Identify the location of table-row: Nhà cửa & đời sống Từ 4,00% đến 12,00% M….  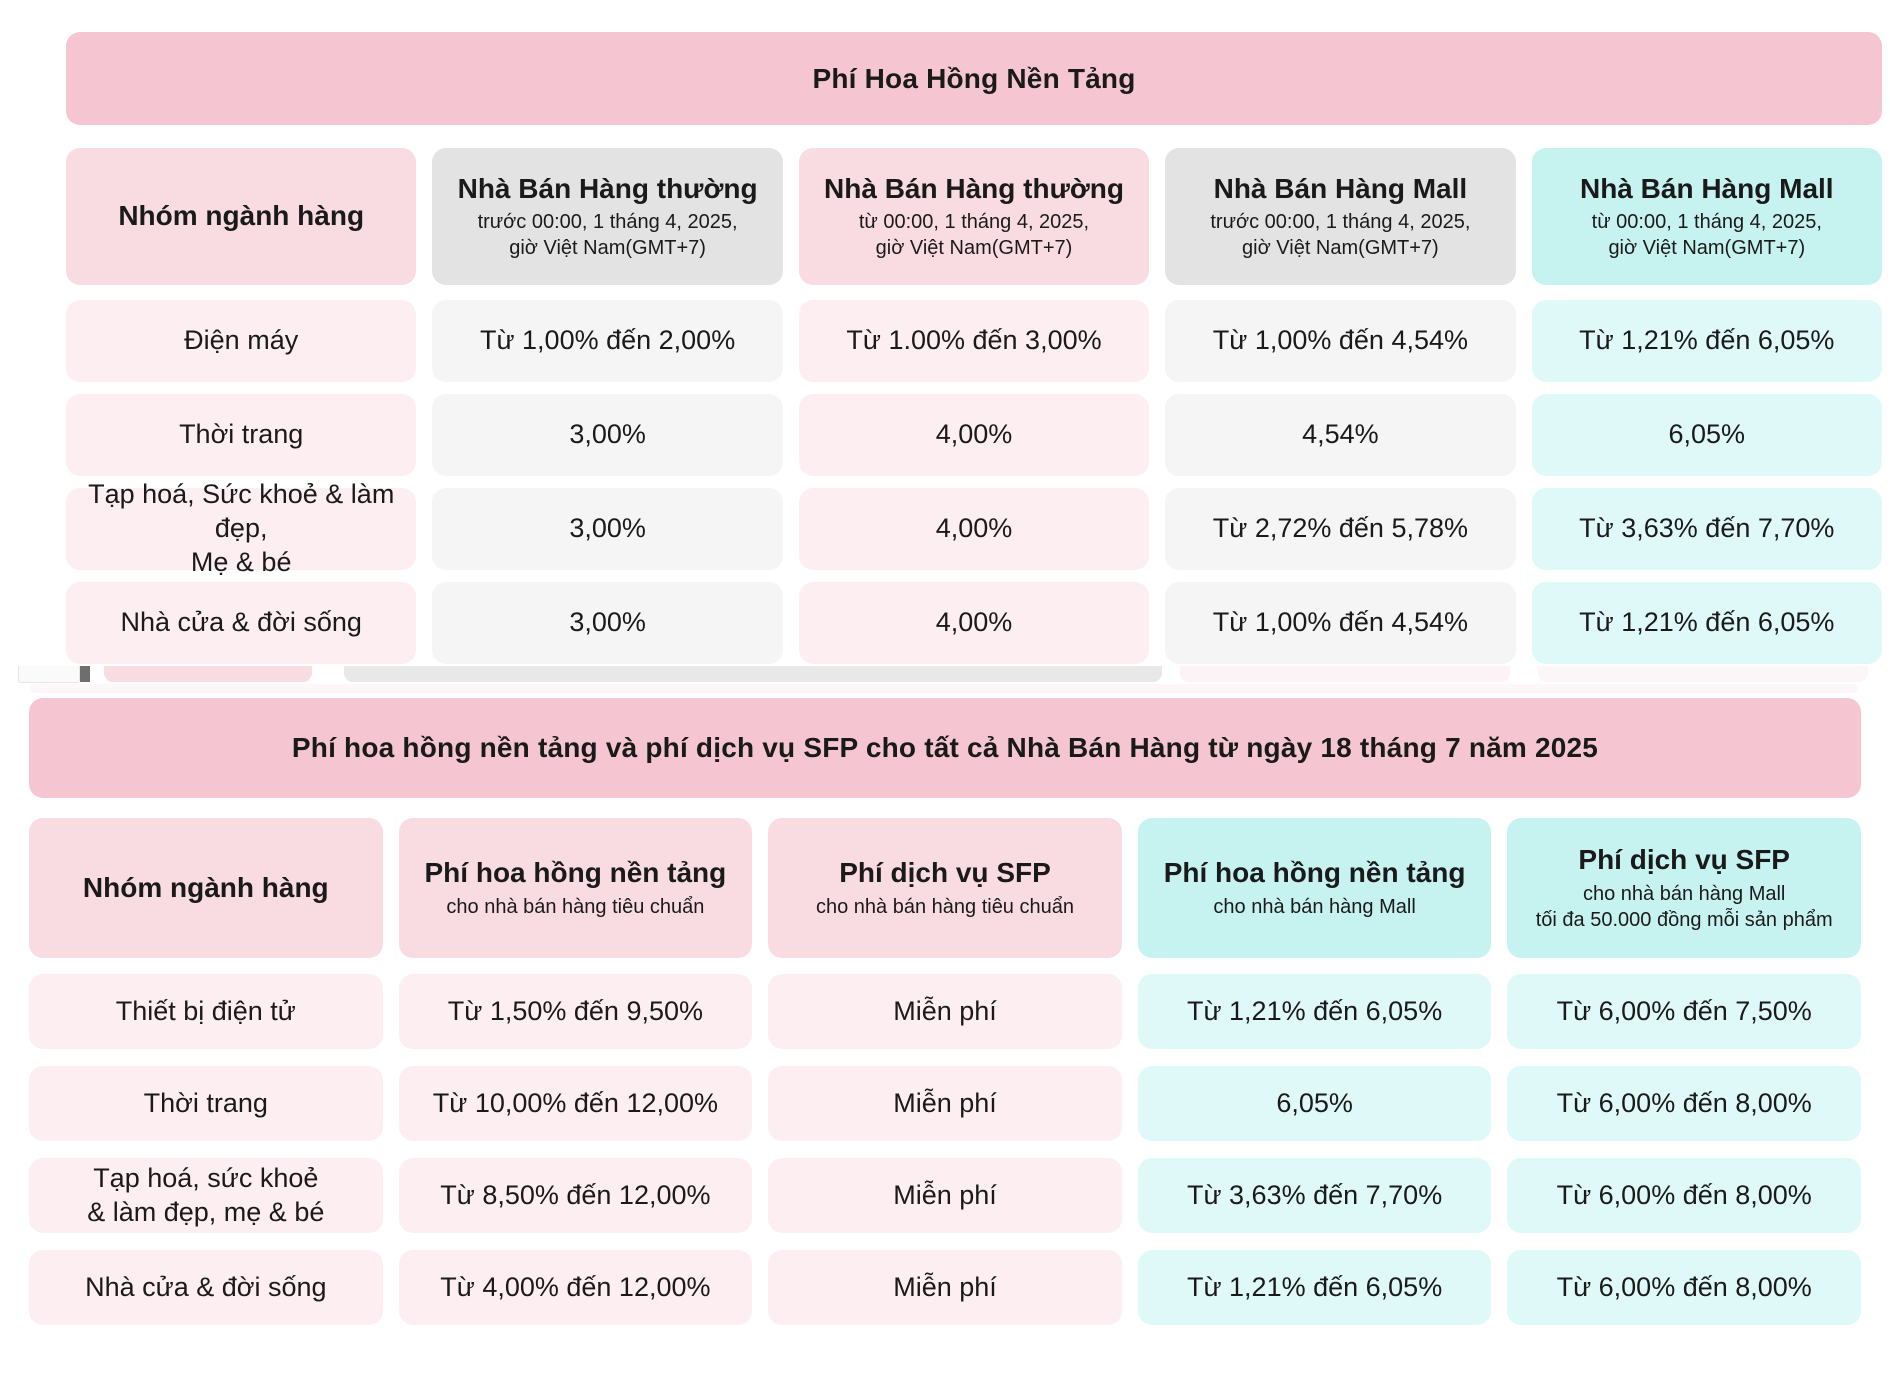
(945, 1287).